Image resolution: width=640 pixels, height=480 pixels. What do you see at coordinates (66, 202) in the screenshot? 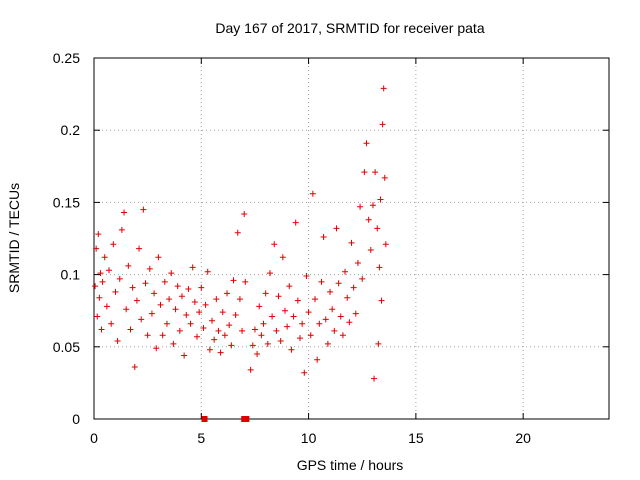
I see `y-tick-label: 0.15` at bounding box center [66, 202].